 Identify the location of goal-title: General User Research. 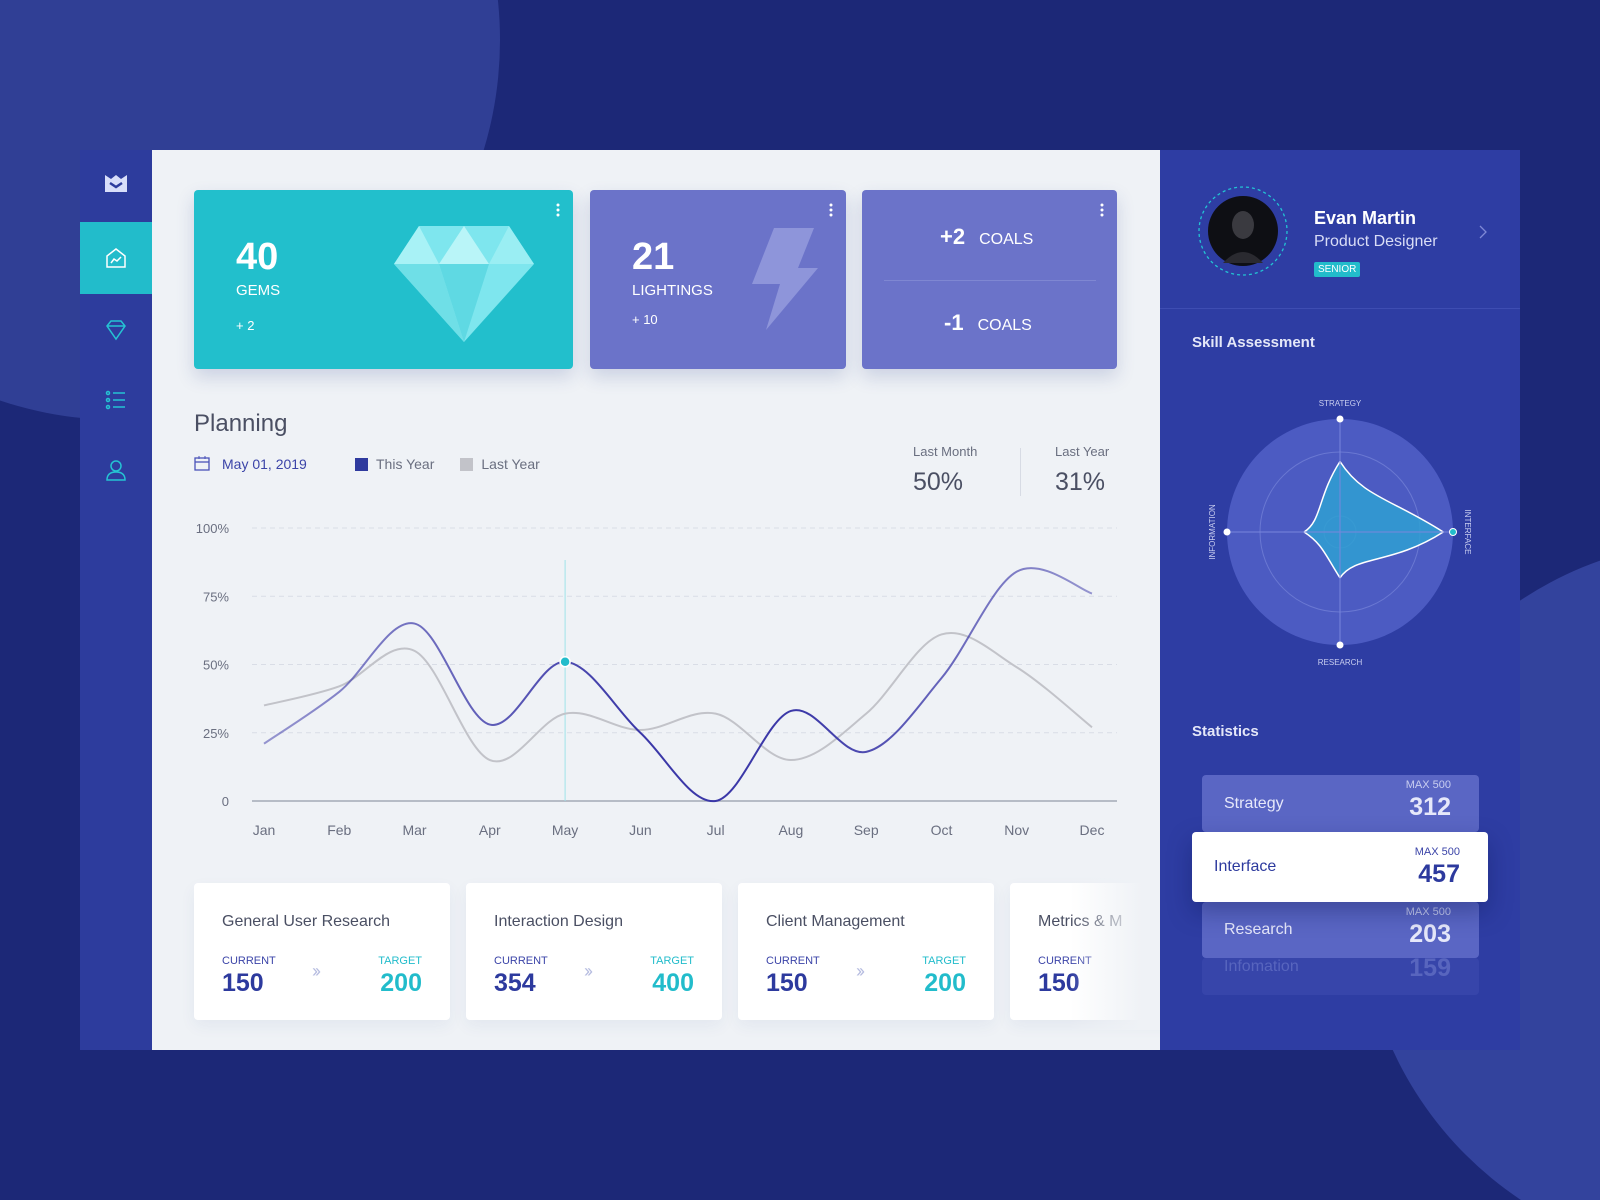
(306, 921).